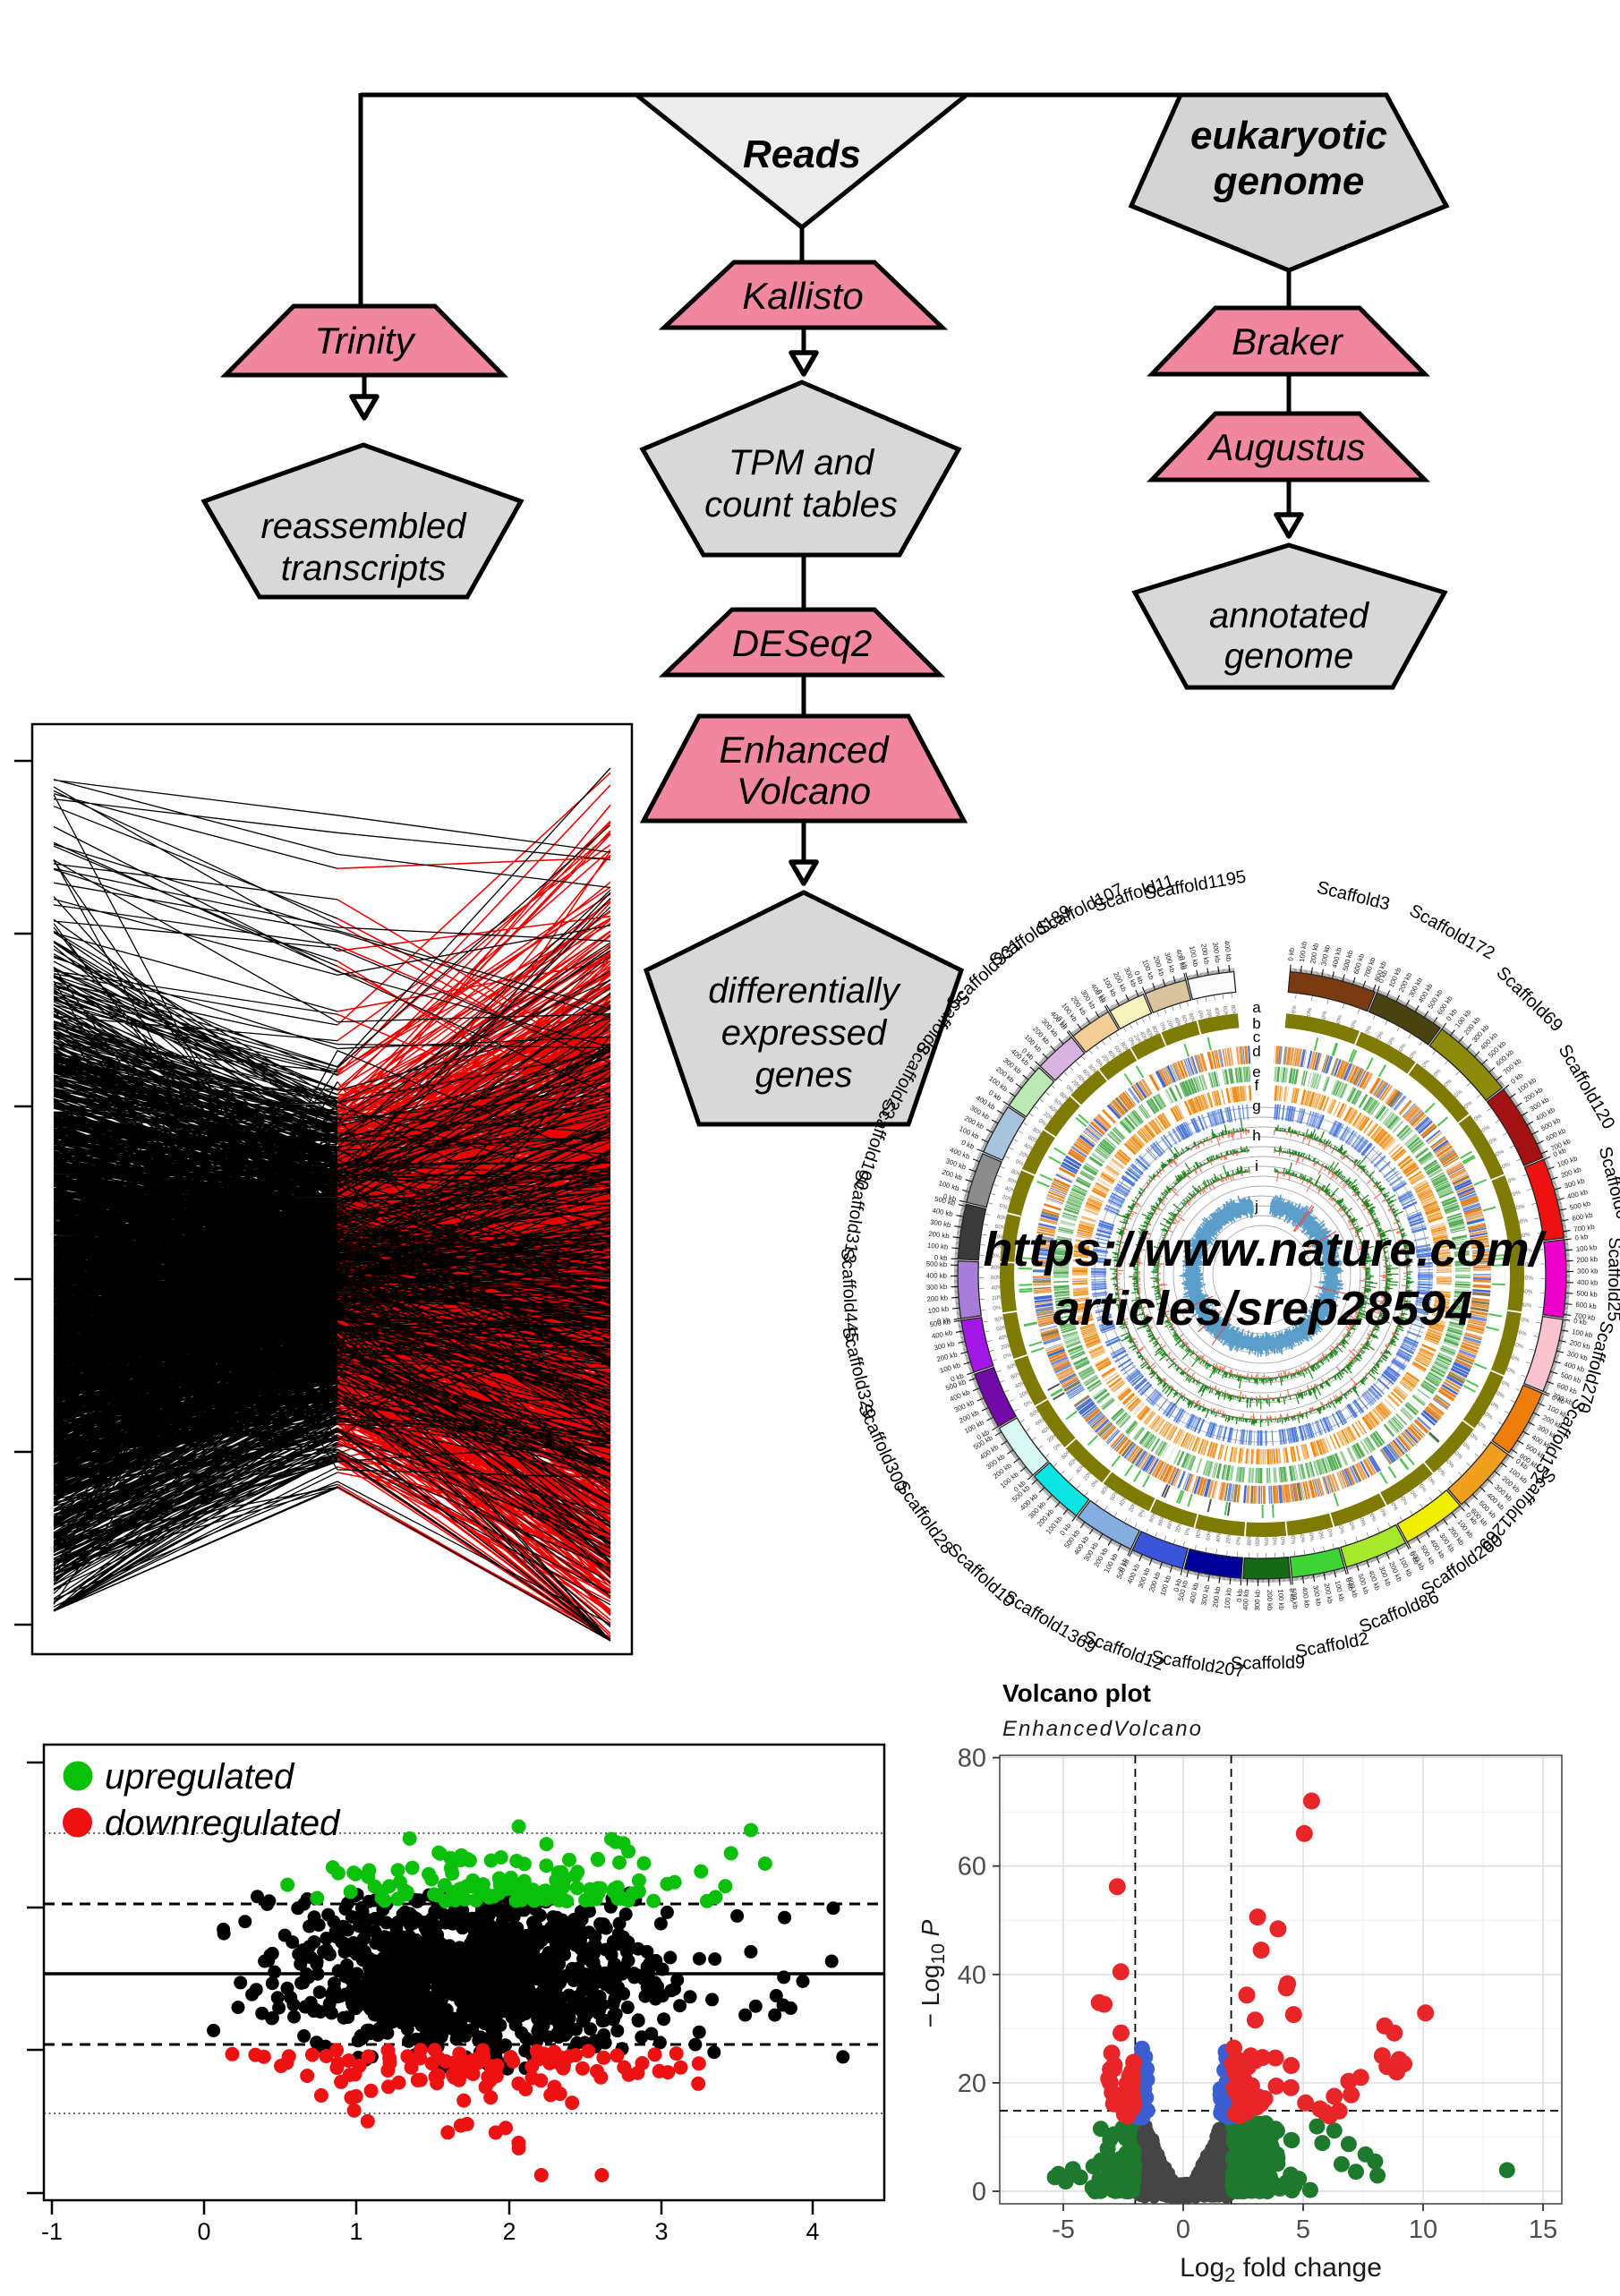  I want to click on svg-text: Augustus, so click(1286, 447).